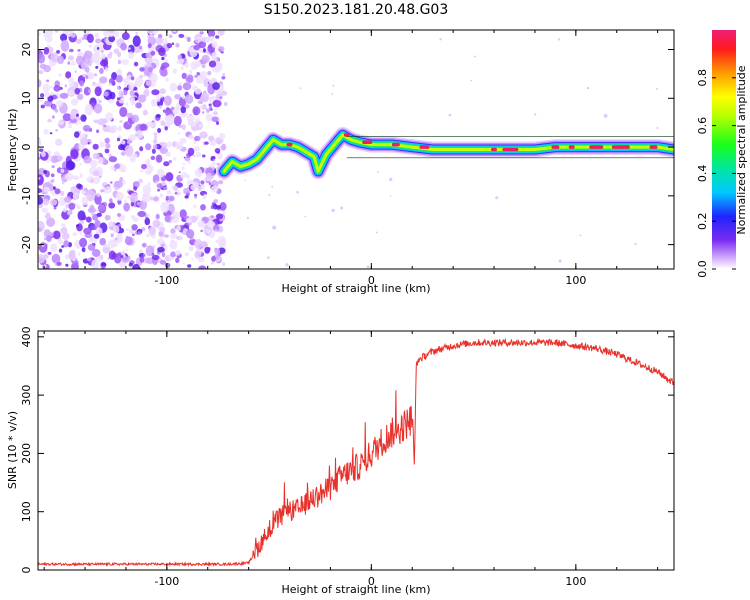 The height and width of the screenshot is (600, 750). I want to click on chart-title: S150.2023.181.20.48.G03, so click(356, 10).